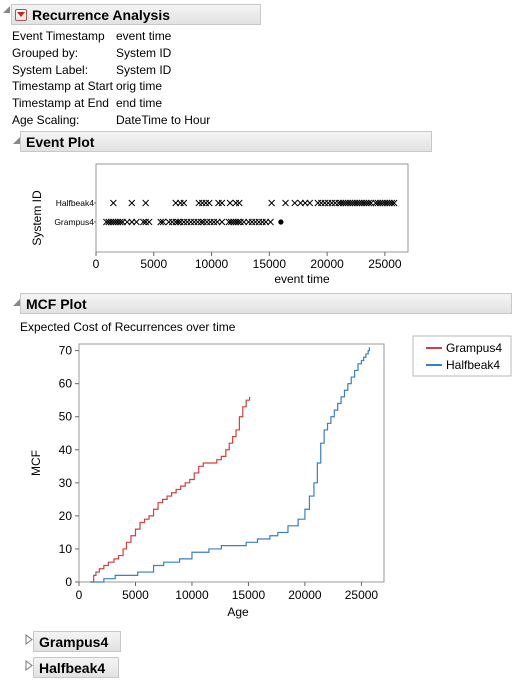 The height and width of the screenshot is (682, 514). I want to click on y-tick-label: 50, so click(66, 417).